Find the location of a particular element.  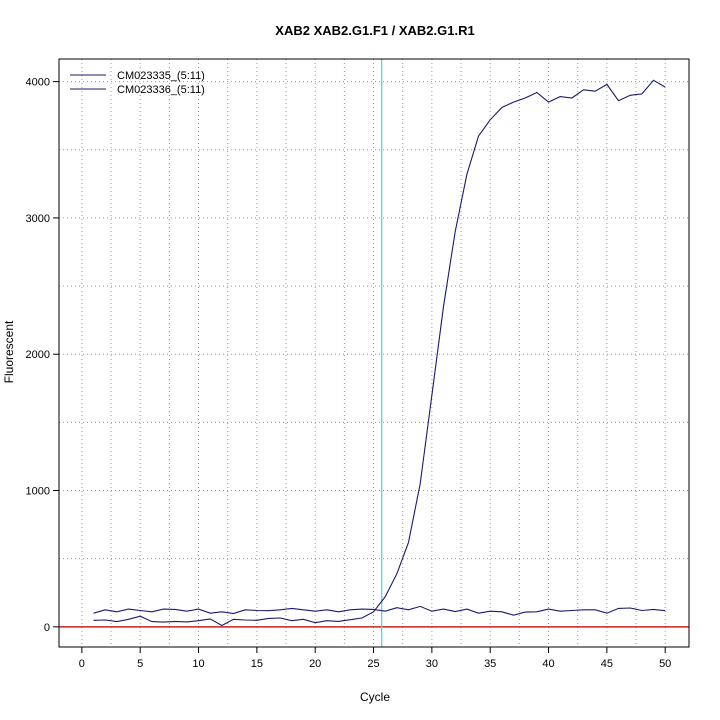

x-tick-label: 30 is located at coordinates (432, 664).